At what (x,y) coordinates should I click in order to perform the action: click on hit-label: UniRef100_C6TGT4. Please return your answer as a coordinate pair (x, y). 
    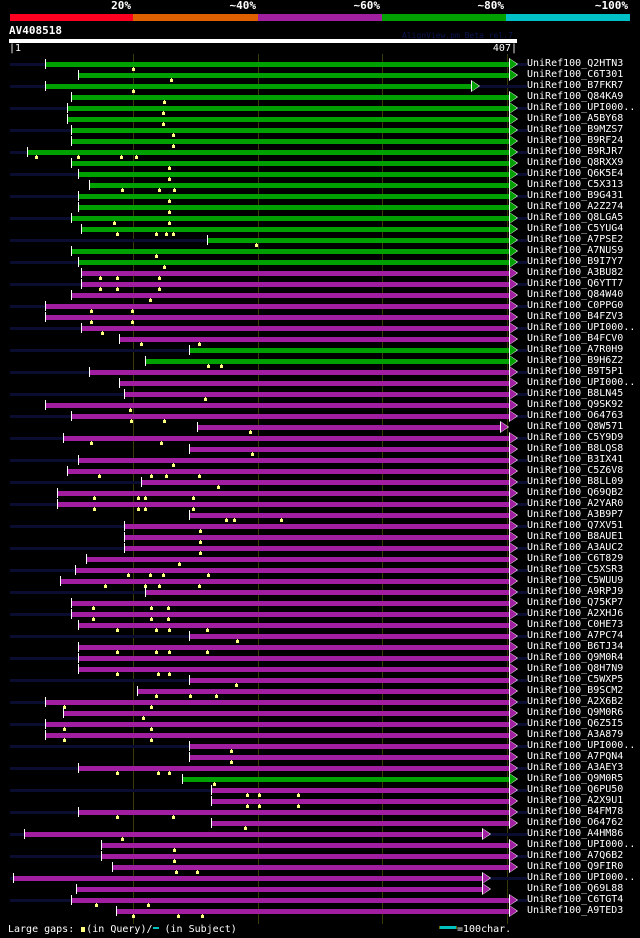
    Looking at the image, I should click on (575, 899).